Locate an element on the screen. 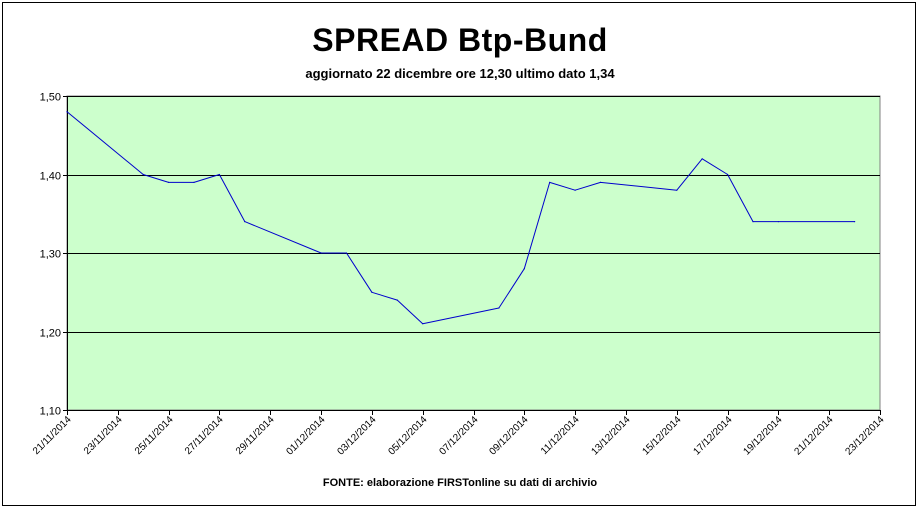 The image size is (920, 510). x-tick-label: 17/12/2014 is located at coordinates (712, 435).